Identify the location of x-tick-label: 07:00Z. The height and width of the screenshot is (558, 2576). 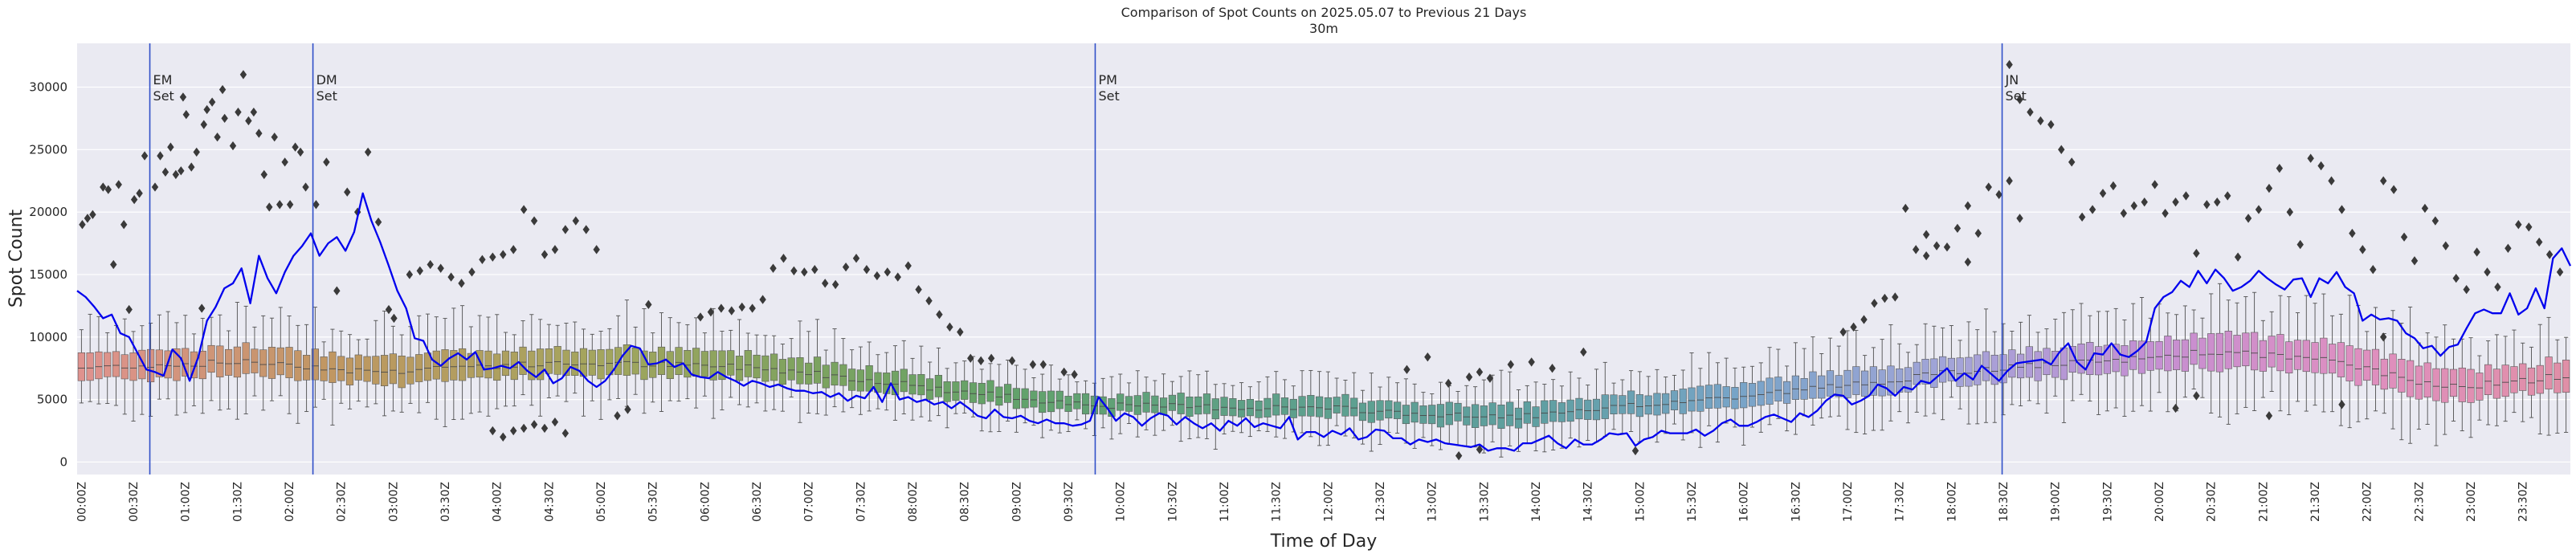
(809, 502).